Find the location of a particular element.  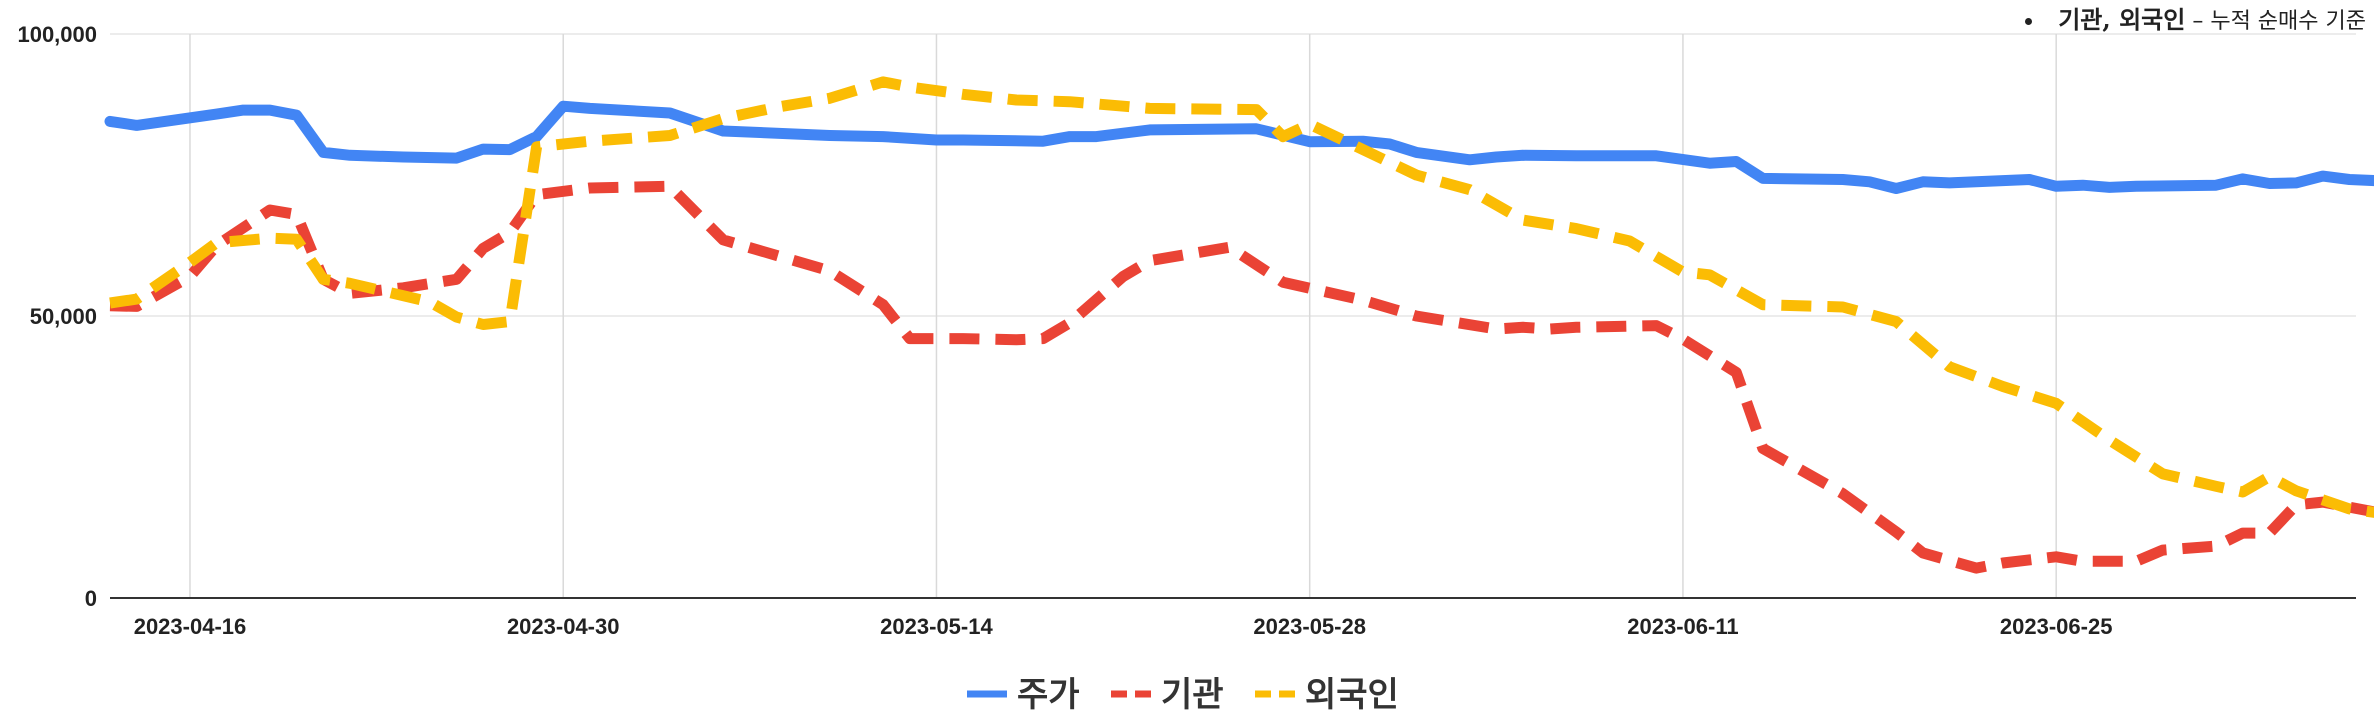

legend-label: 기관 is located at coordinates (1192, 693).